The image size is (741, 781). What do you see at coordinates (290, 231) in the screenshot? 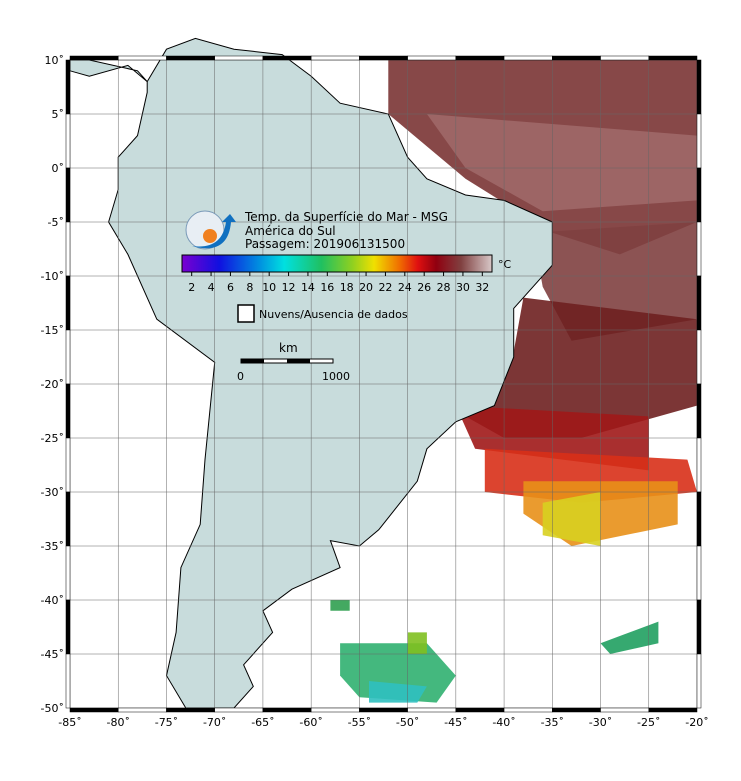
I see `region: América do Sul` at bounding box center [290, 231].